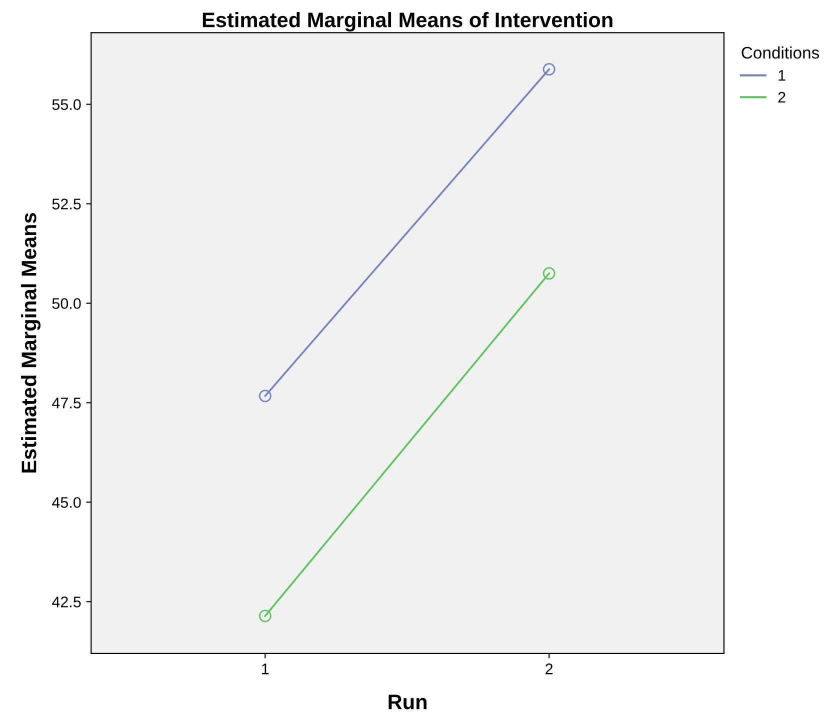 This screenshot has width=836, height=726. Describe the element at coordinates (407, 702) in the screenshot. I see `x-axis-title: Run` at that location.